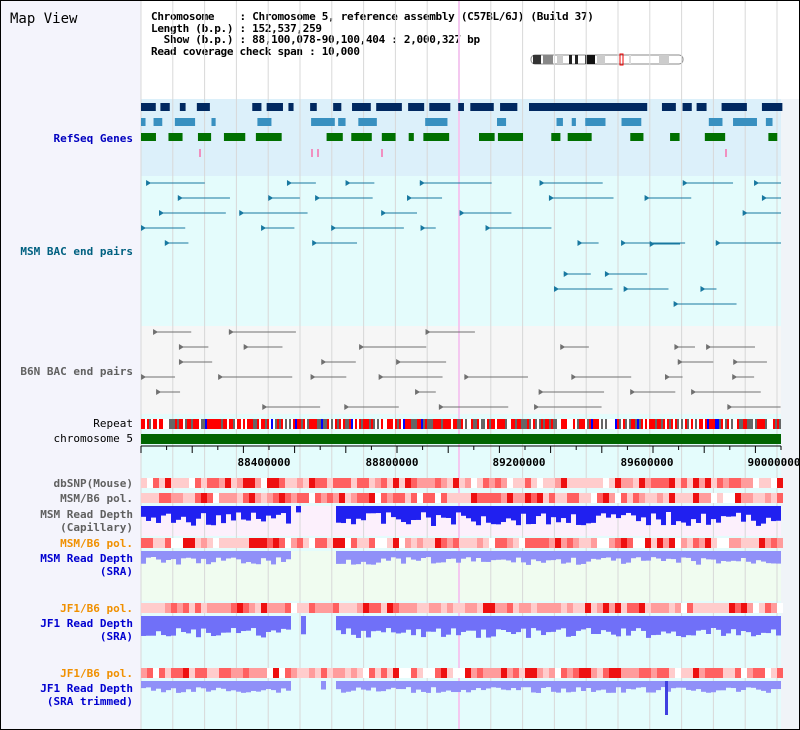 The image size is (800, 730). I want to click on jf1-depth-sra-label: JF1 Read Depth (SRA), so click(86, 630).